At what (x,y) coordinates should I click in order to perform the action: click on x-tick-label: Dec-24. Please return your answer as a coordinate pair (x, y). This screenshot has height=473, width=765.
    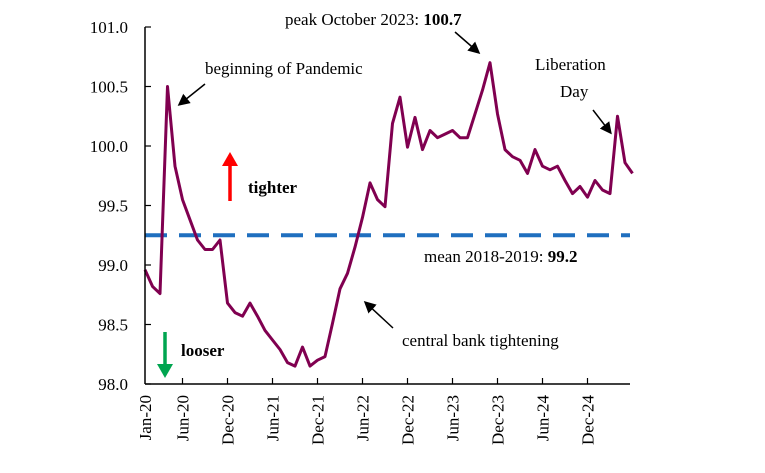
    Looking at the image, I should click on (588, 420).